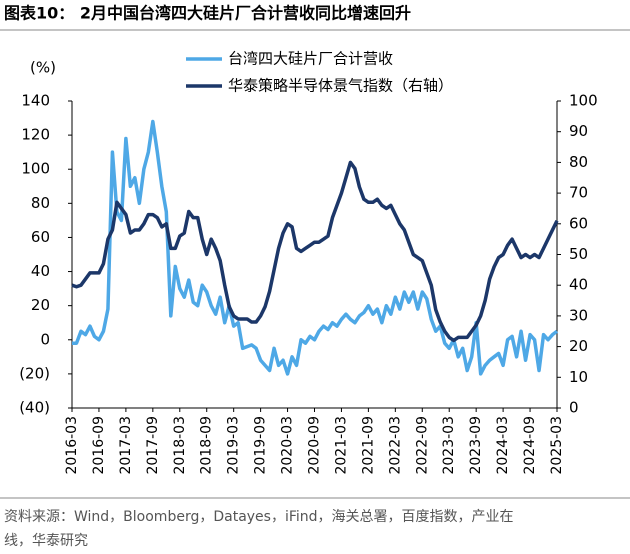 The width and height of the screenshot is (630, 554). What do you see at coordinates (45, 339) in the screenshot?
I see `y-tick-label: 0` at bounding box center [45, 339].